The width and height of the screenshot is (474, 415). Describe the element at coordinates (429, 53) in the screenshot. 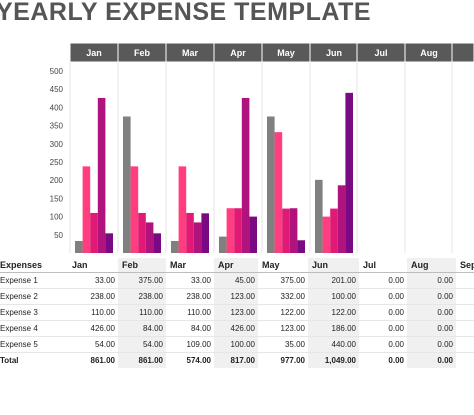

I see `month-header-label: Aug` at that location.